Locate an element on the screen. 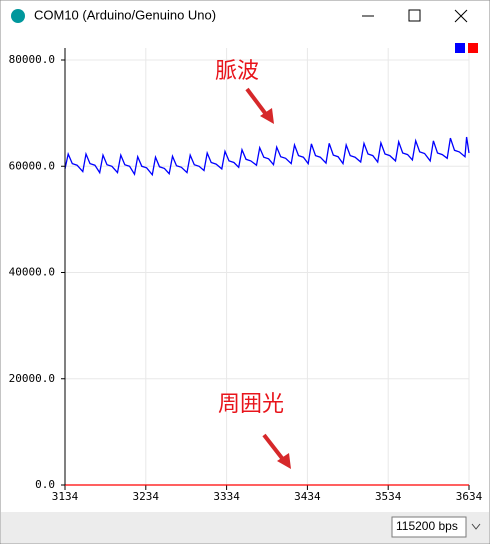 The width and height of the screenshot is (490, 544). x-tick-label: 3134 is located at coordinates (65, 496).